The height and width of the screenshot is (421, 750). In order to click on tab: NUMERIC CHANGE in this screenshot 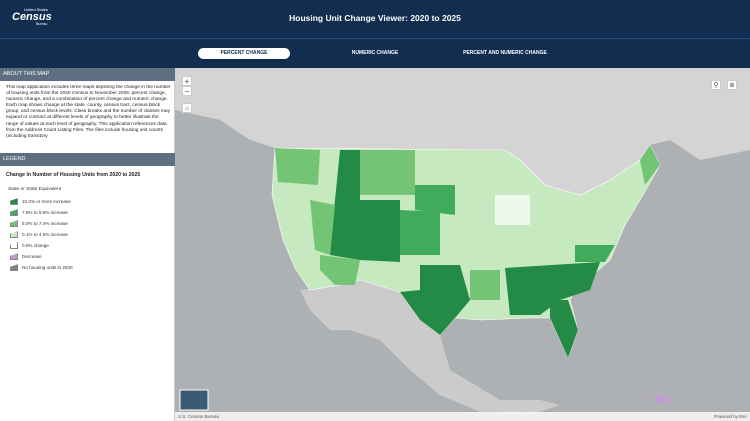, I will do `click(375, 53)`.